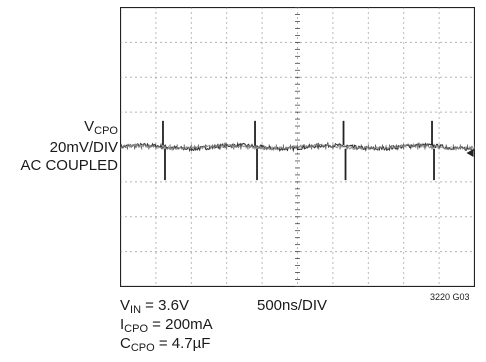  I want to click on condition-ccpo-value: = 4.7µF, so click(182, 343).